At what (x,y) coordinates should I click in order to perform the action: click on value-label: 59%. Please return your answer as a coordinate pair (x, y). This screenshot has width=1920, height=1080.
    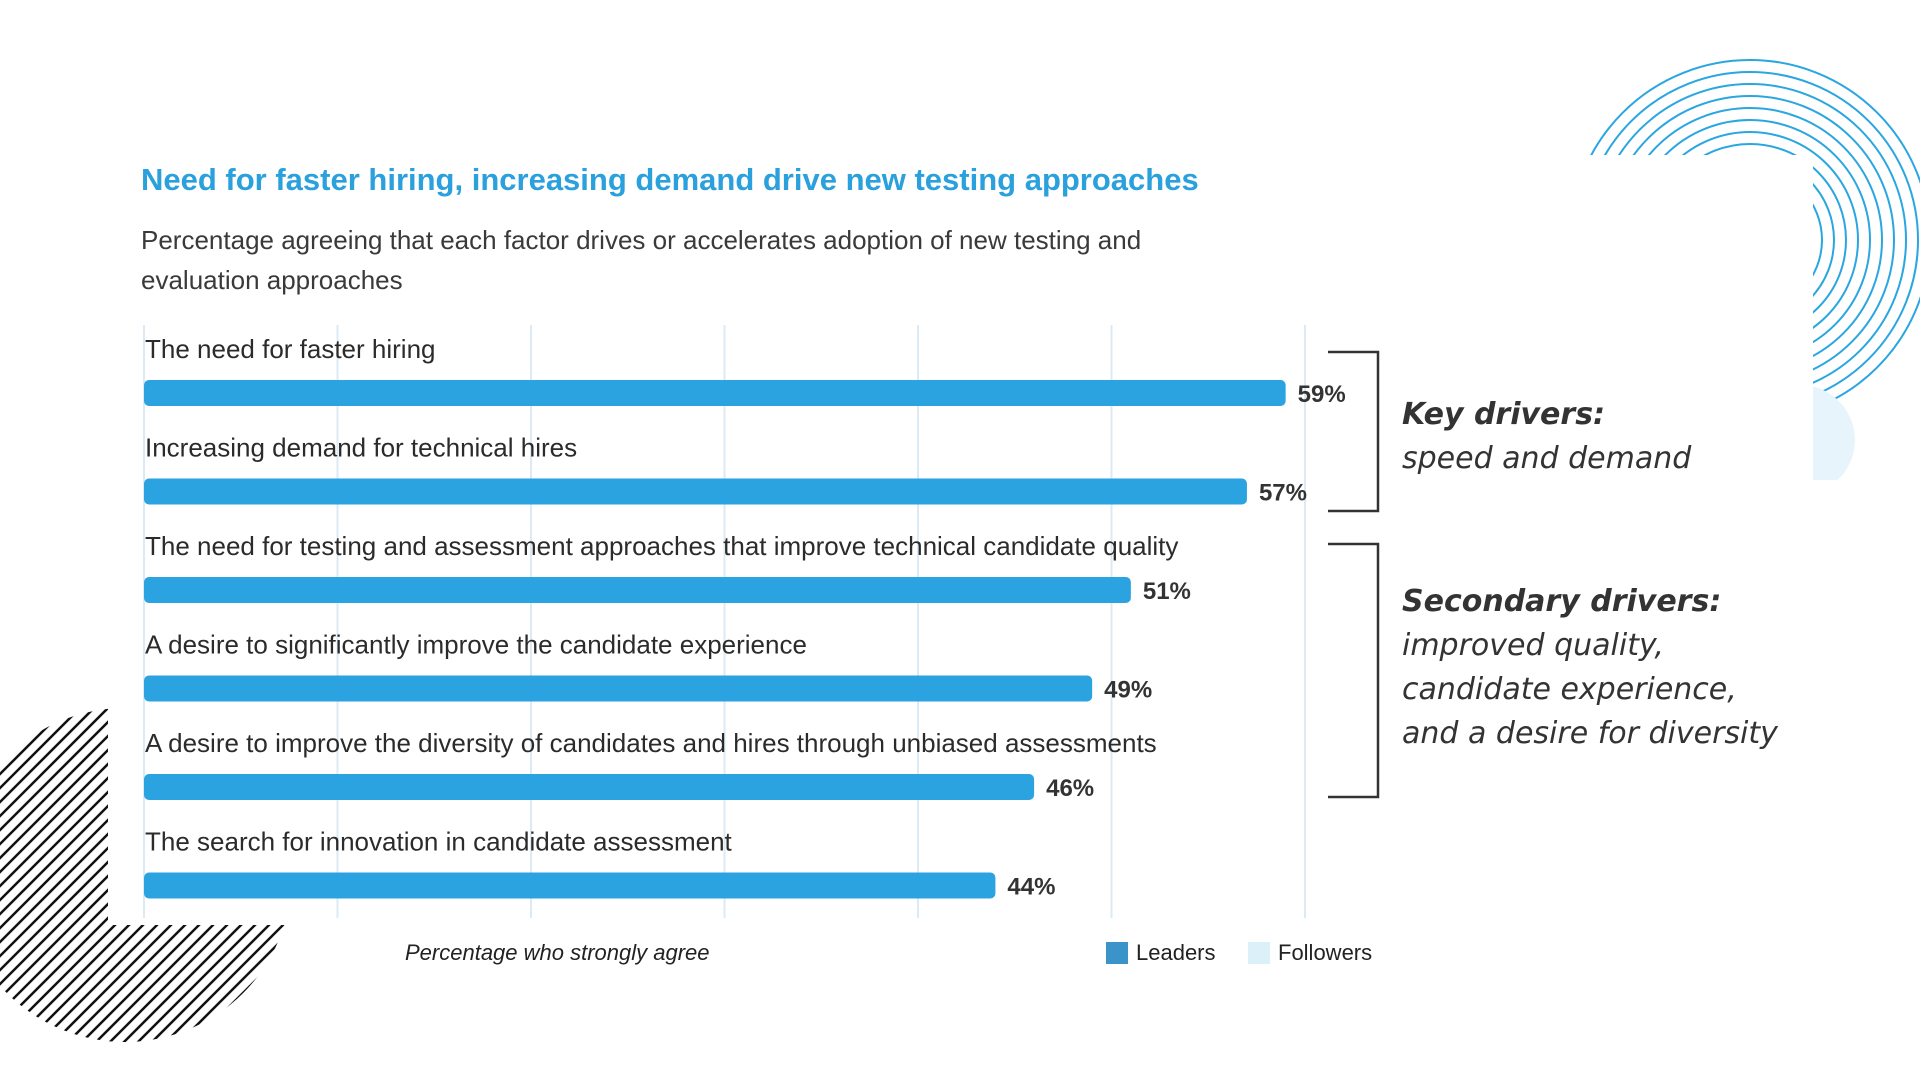
    Looking at the image, I should click on (1322, 394).